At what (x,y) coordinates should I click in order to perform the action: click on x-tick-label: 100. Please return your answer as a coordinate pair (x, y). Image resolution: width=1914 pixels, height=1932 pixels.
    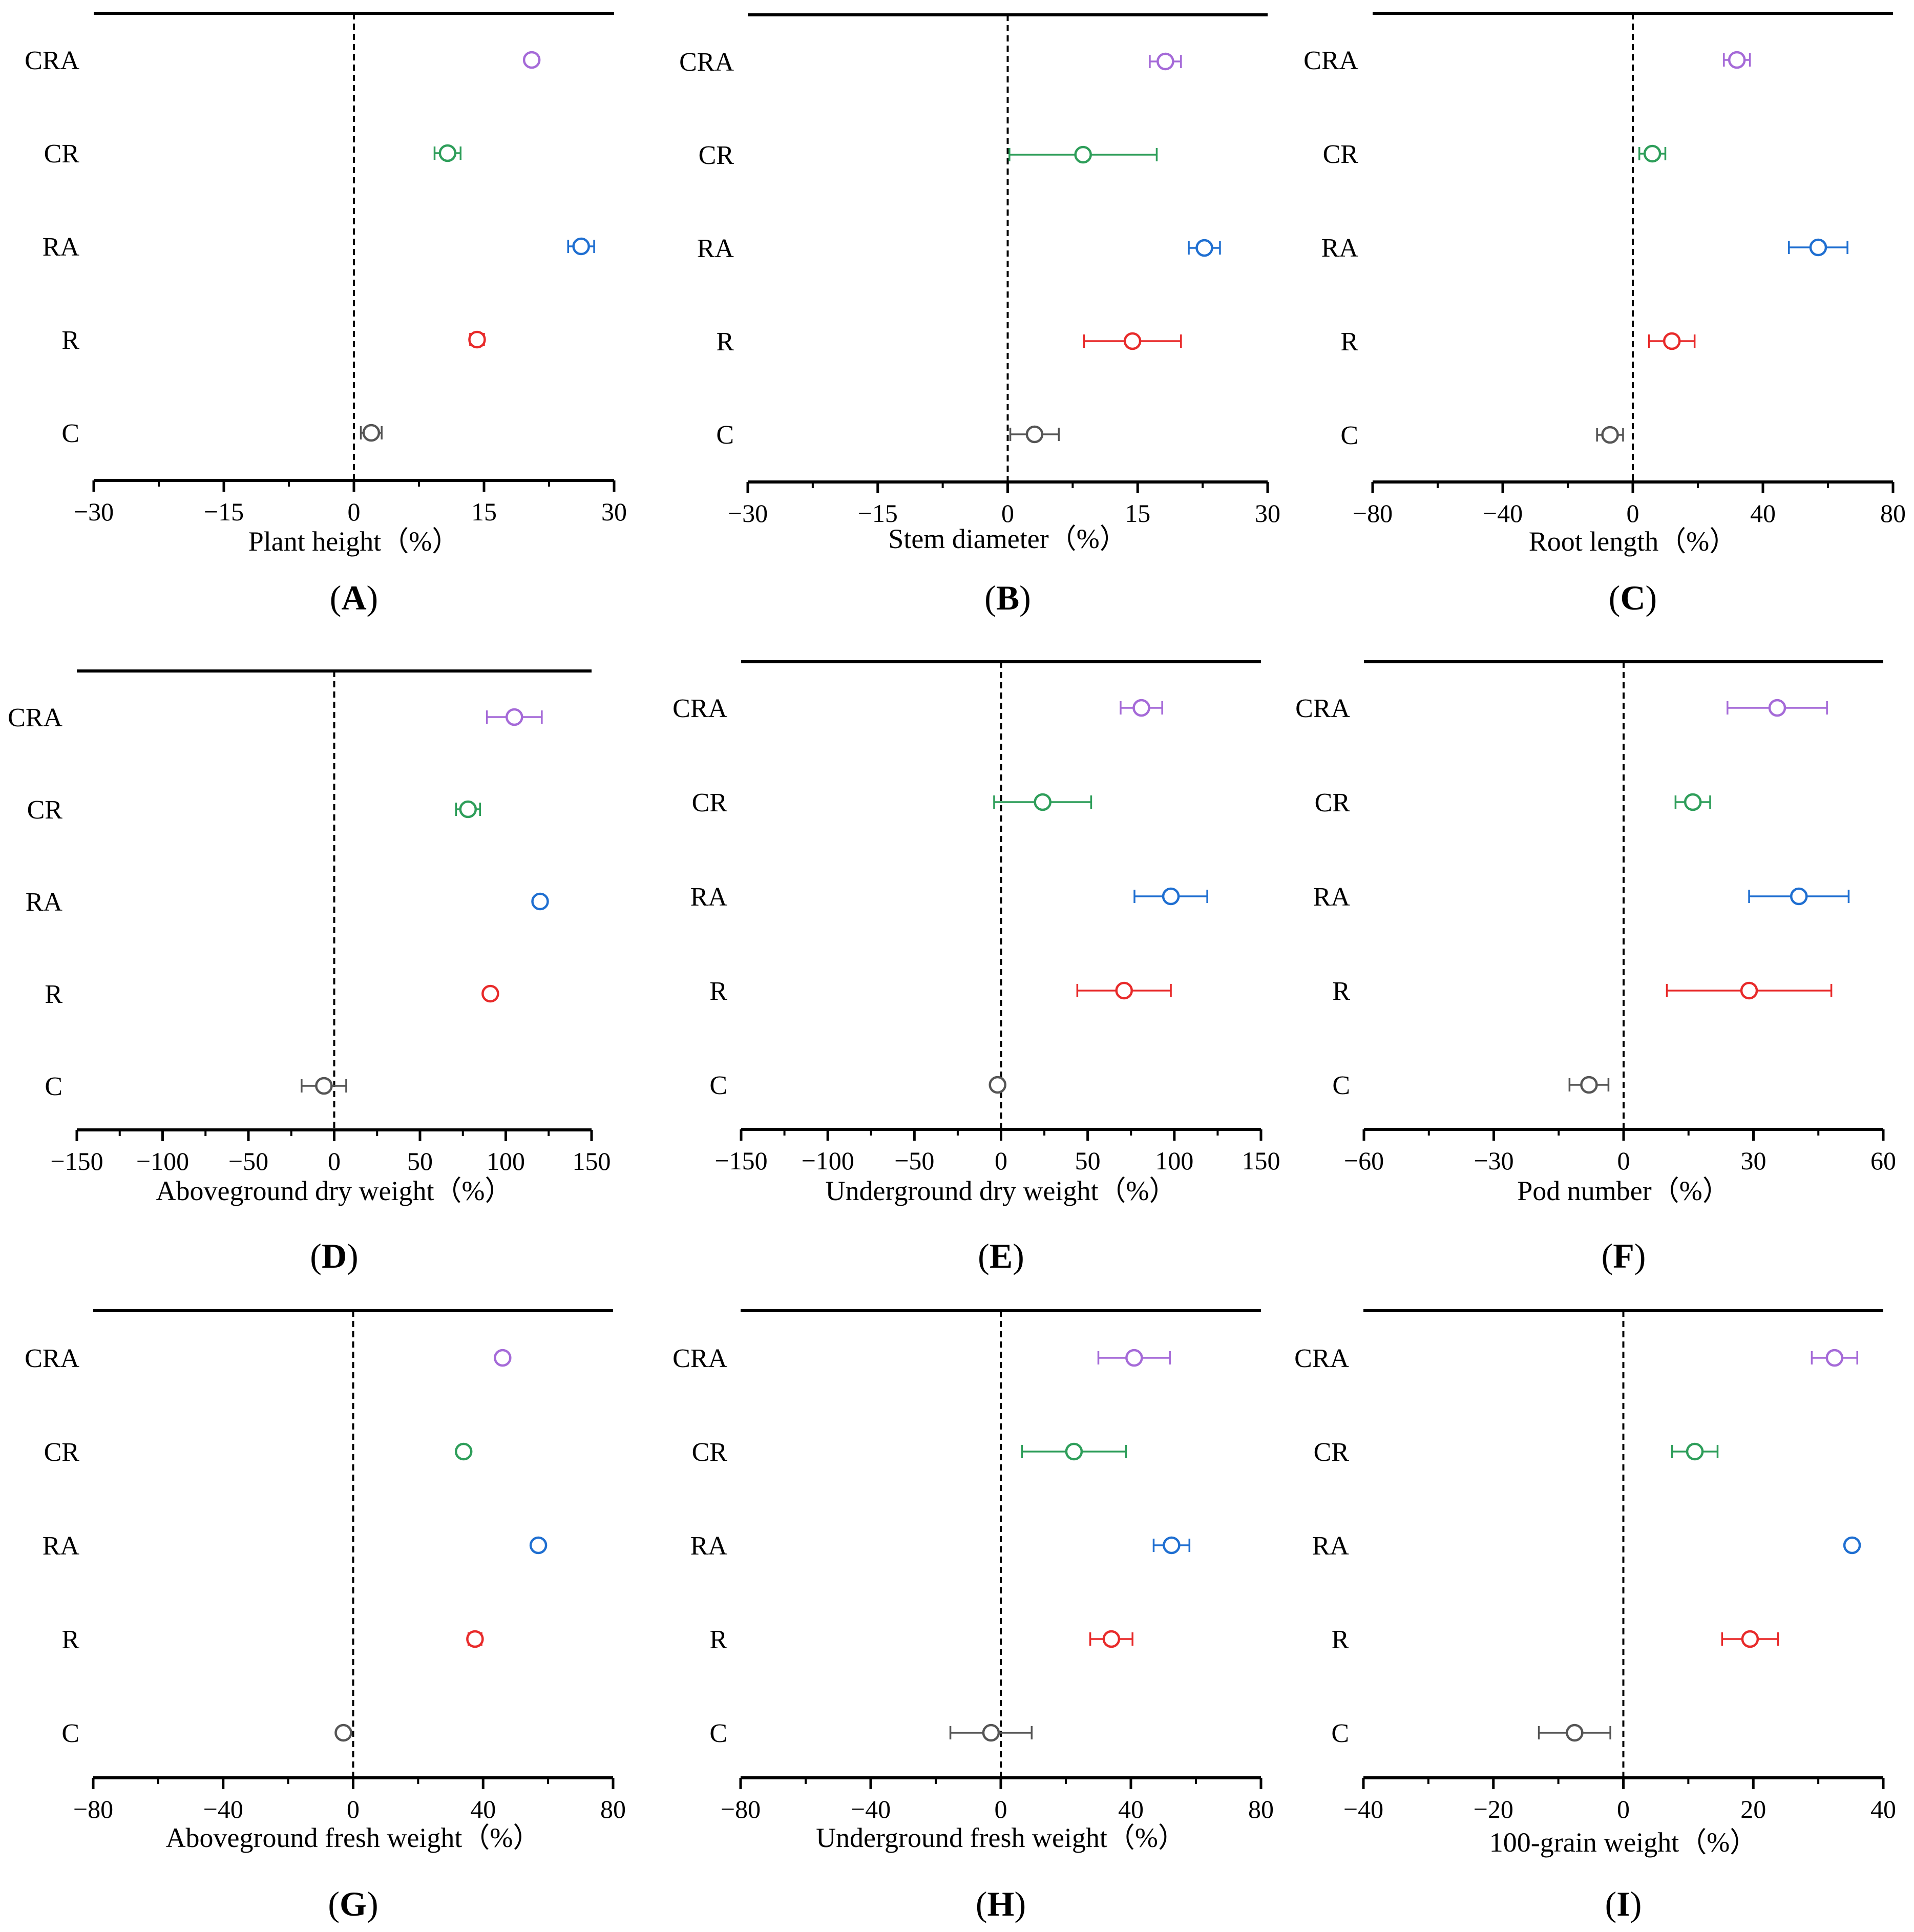
    Looking at the image, I should click on (1174, 1160).